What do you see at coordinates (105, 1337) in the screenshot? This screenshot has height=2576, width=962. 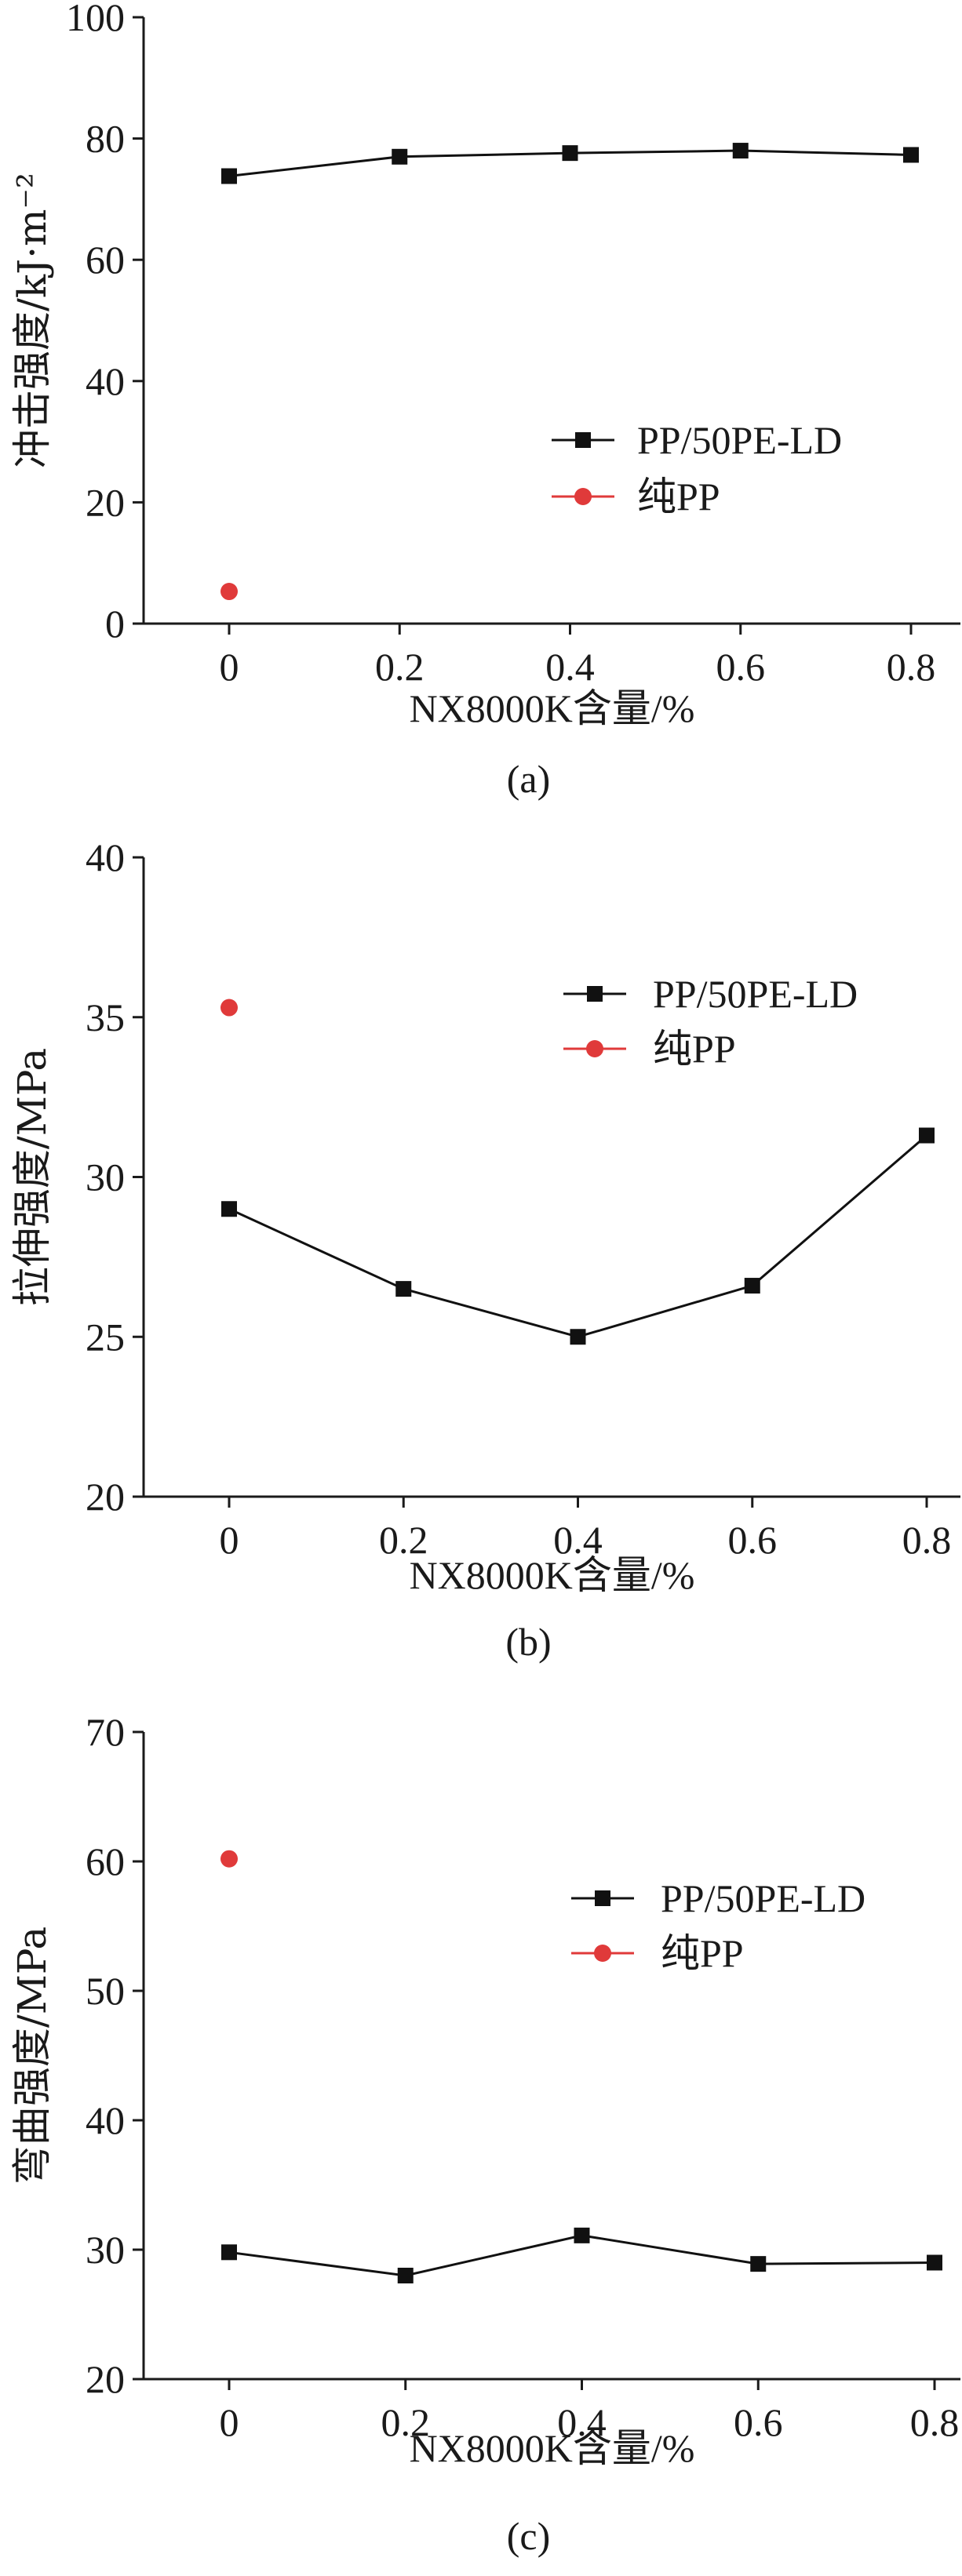 I see `y-tick-label: 25` at bounding box center [105, 1337].